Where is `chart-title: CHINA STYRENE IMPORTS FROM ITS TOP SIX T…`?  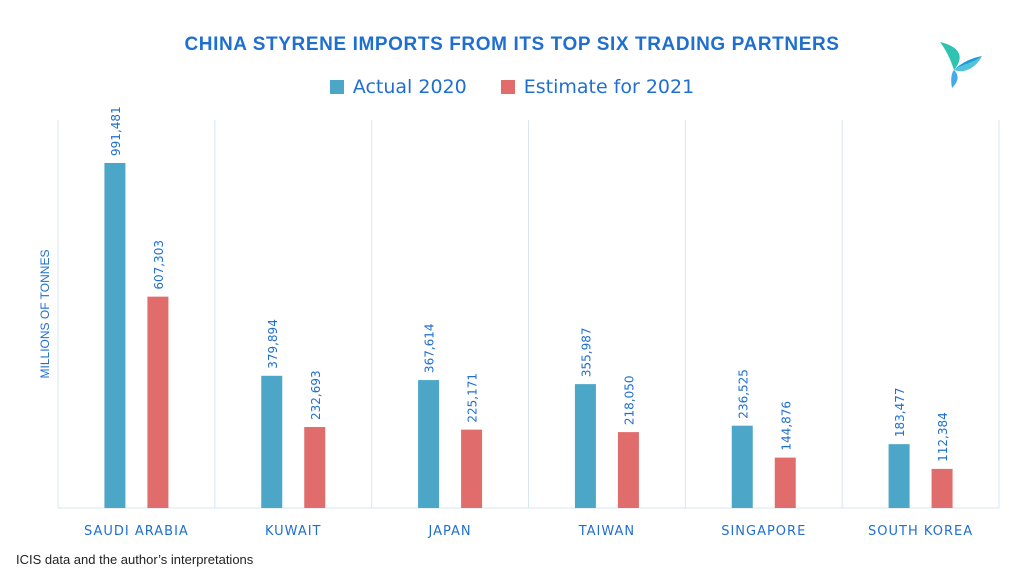
chart-title: CHINA STYRENE IMPORTS FROM ITS TOP SIX T… is located at coordinates (512, 44).